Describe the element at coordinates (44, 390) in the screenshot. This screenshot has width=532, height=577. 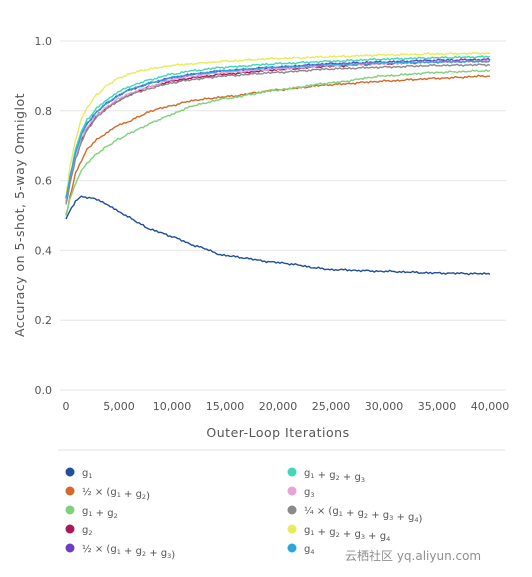
I see `y-tick-label: 0.0` at that location.